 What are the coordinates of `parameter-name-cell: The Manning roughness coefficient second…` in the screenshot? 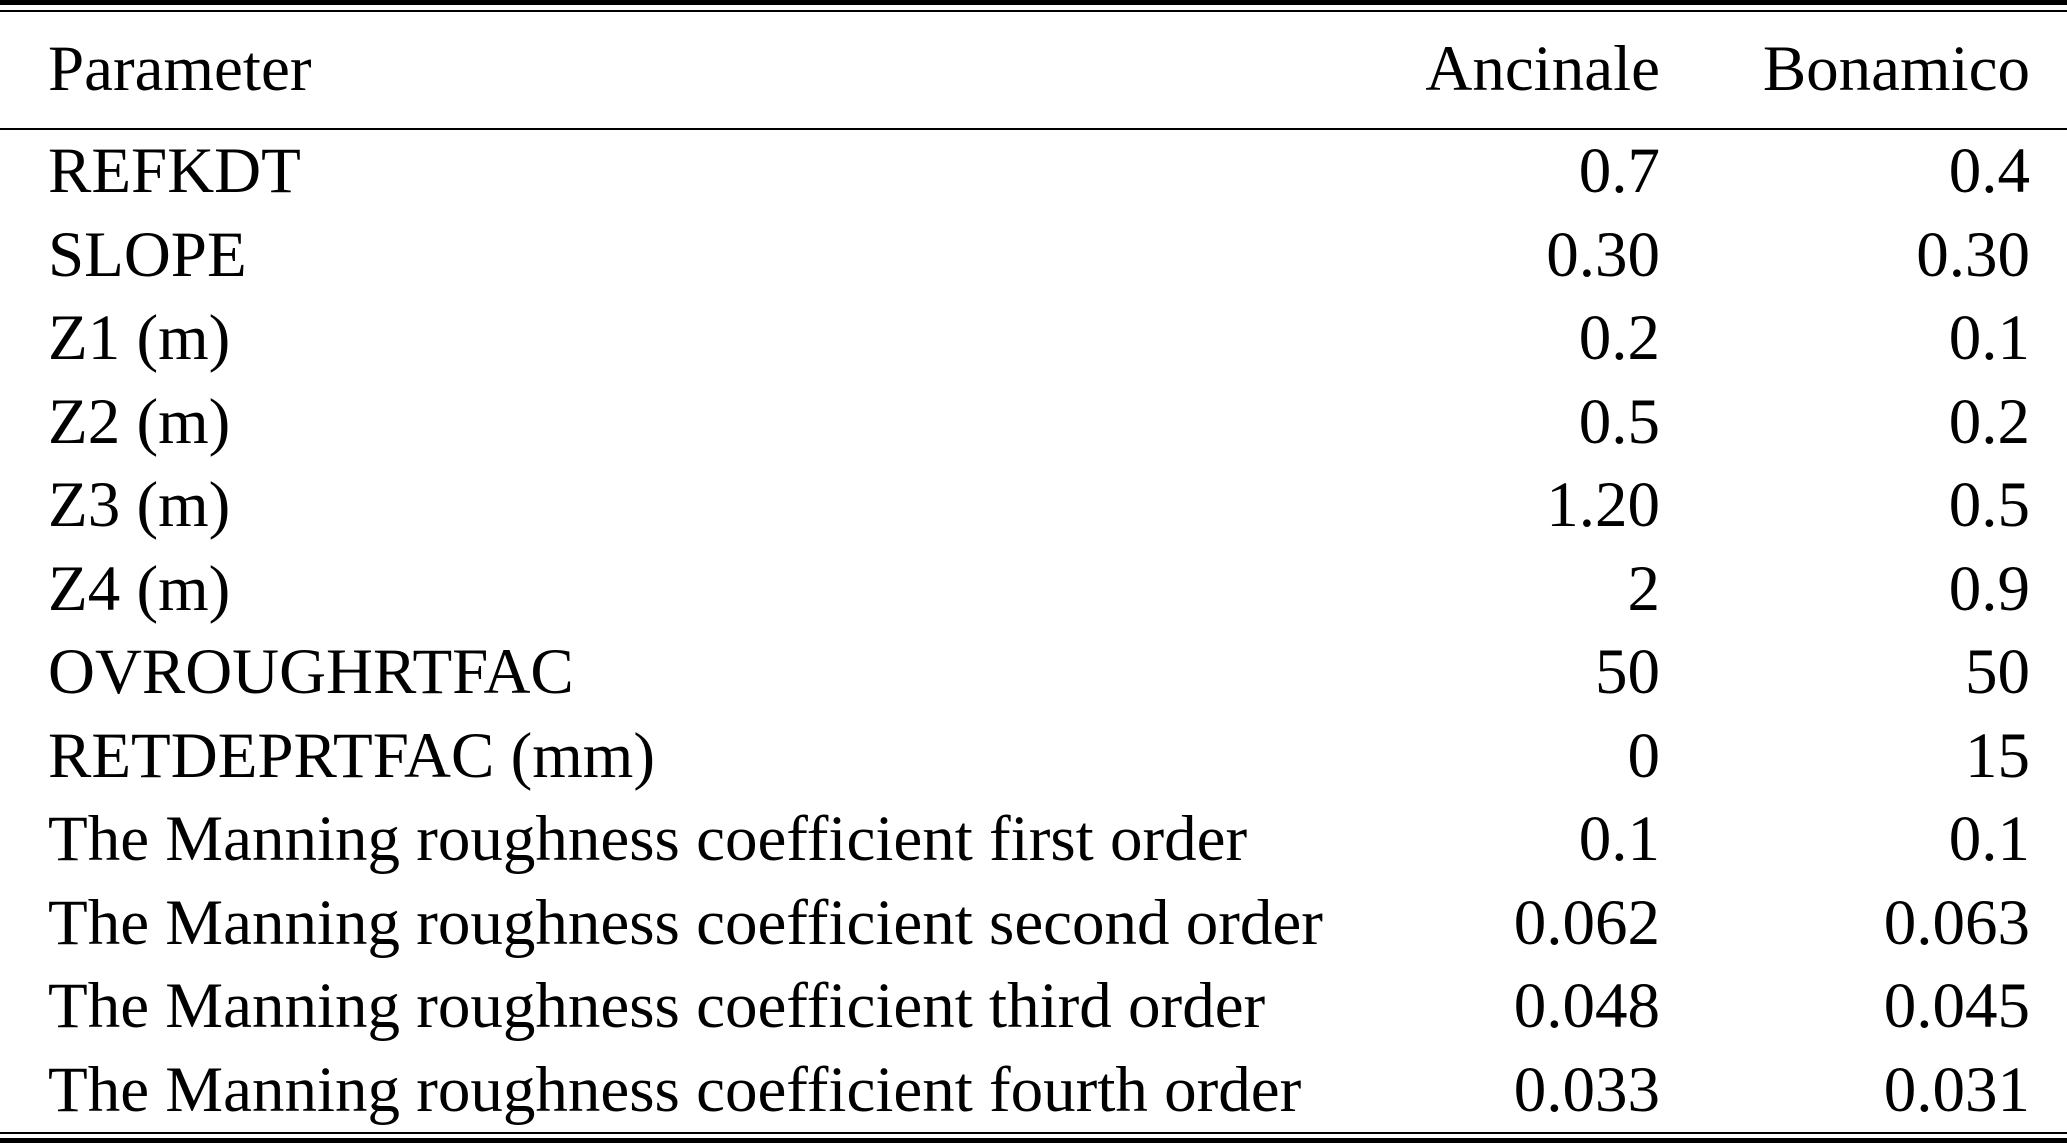 It's located at (685, 922).